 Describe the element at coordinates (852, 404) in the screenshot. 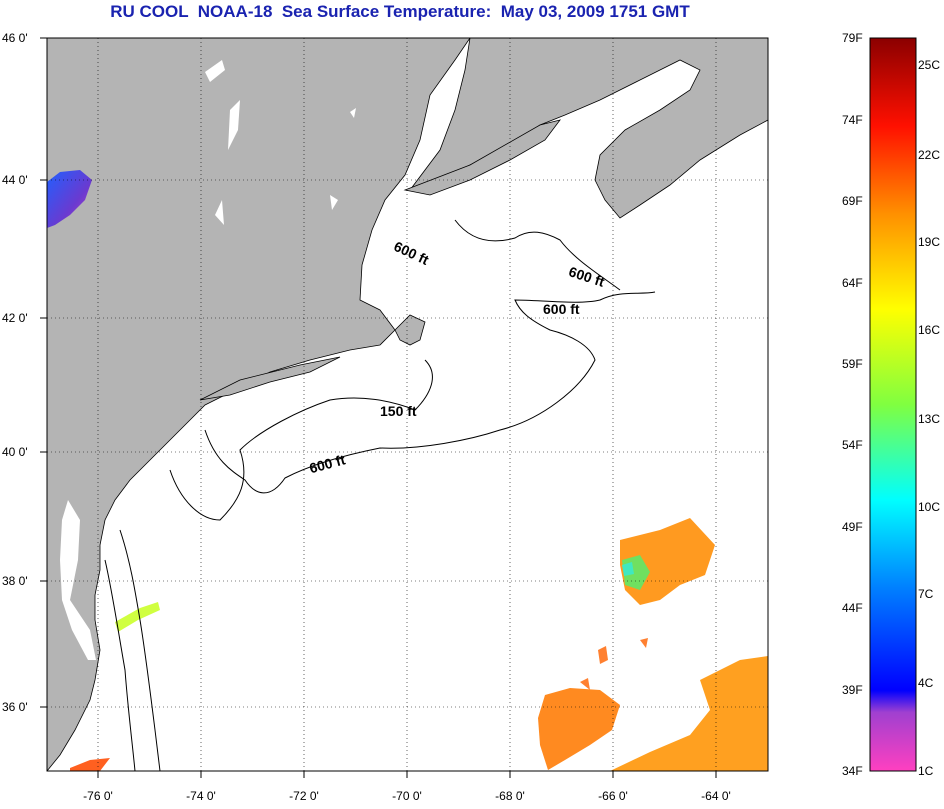

I see `colorbar-fahrenheit-labels: 79F 74F 69F 64F 59F 54F 49F 44F 39F 34F` at that location.